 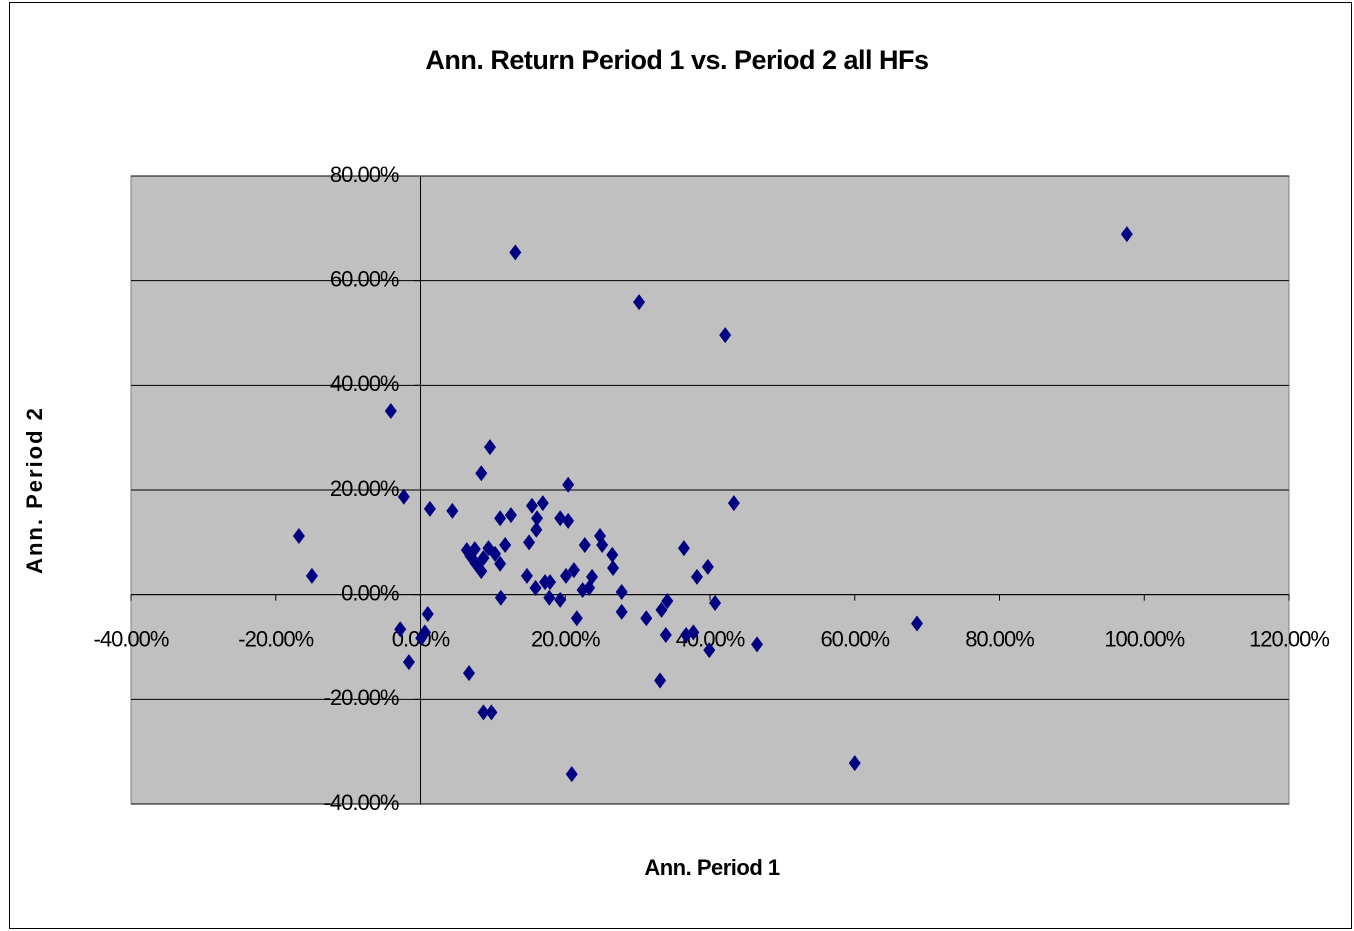 What do you see at coordinates (999, 638) in the screenshot?
I see `x-tick-label: 80.00%` at bounding box center [999, 638].